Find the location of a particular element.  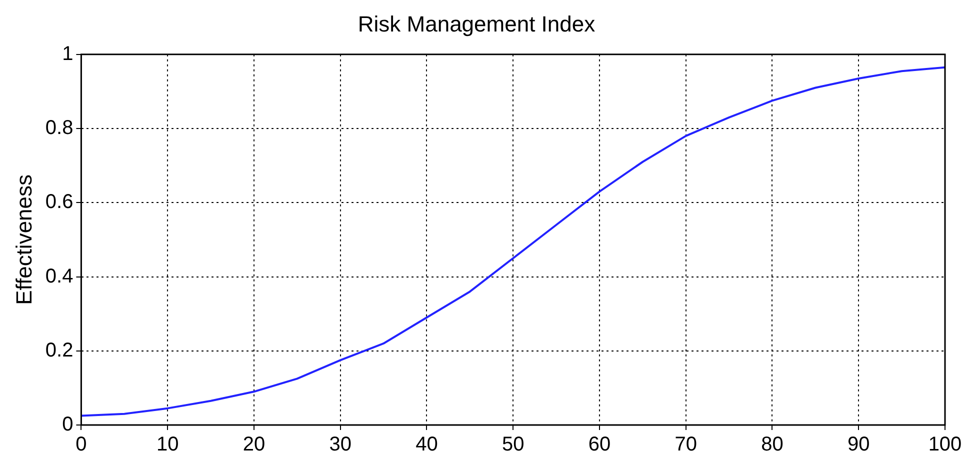

x-tick-label: 50 is located at coordinates (513, 445).